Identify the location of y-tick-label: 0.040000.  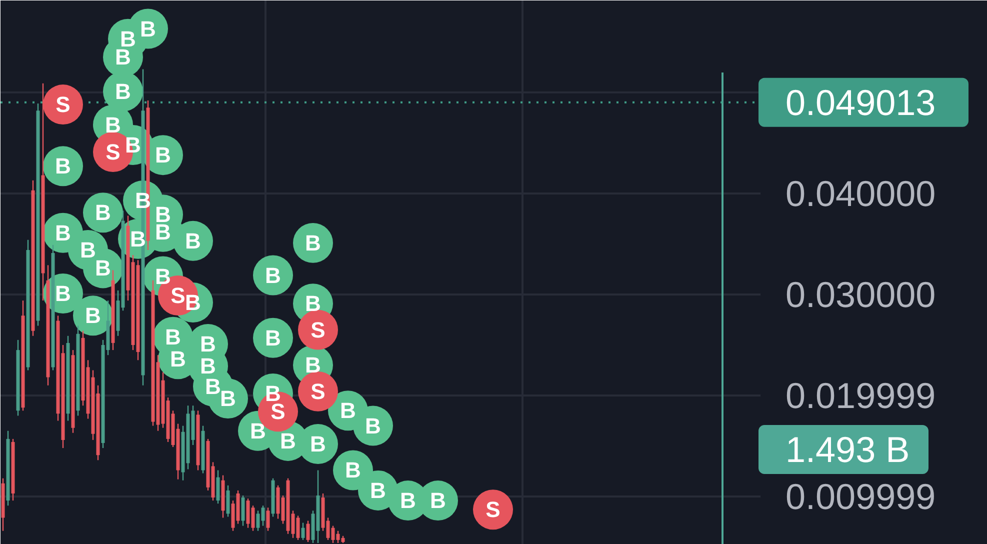
(861, 193).